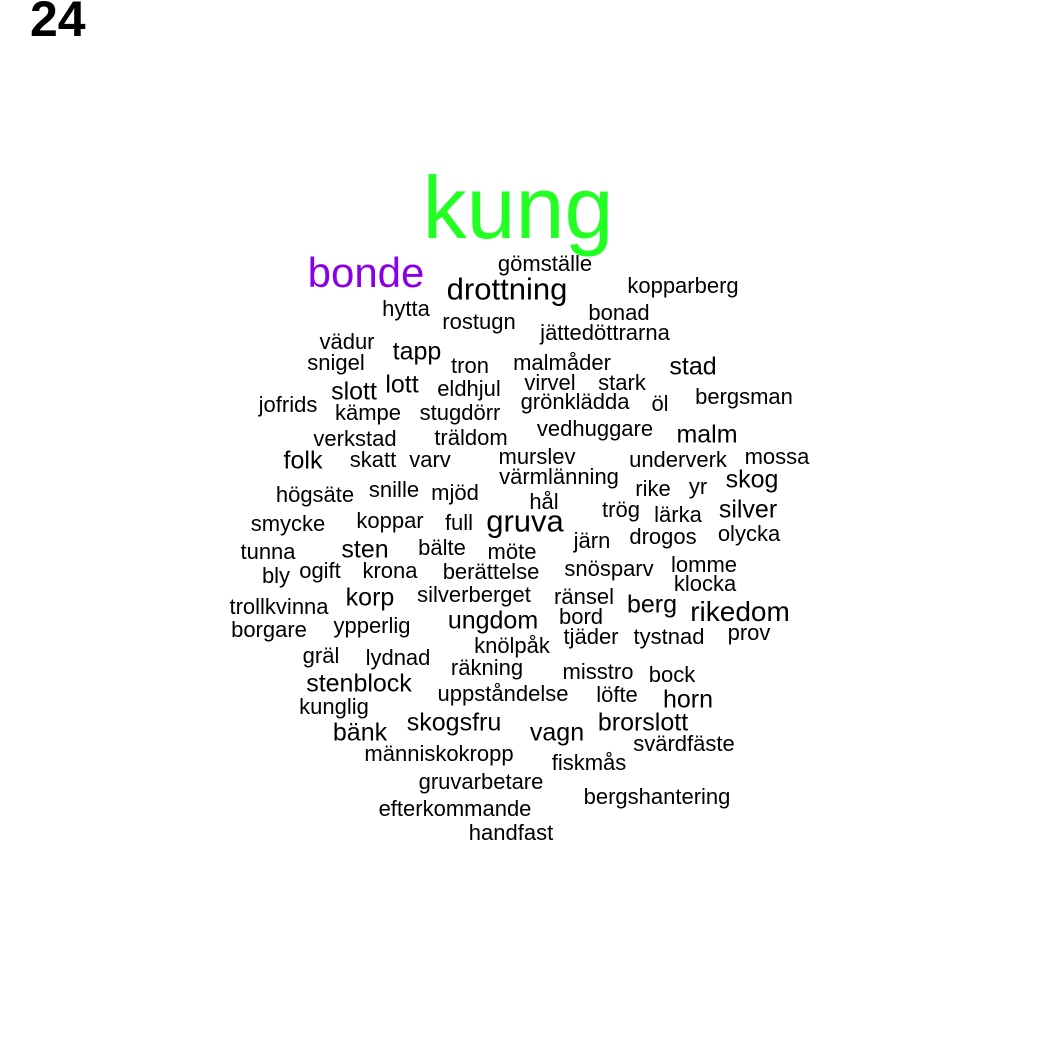  Describe the element at coordinates (744, 396) in the screenshot. I see `word-bergsman: bergsman` at that location.